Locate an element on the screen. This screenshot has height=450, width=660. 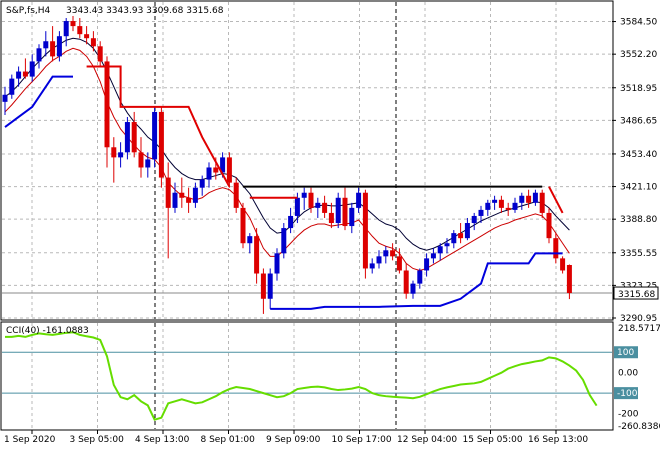
price-tick-label: 3323.25 is located at coordinates (638, 286).